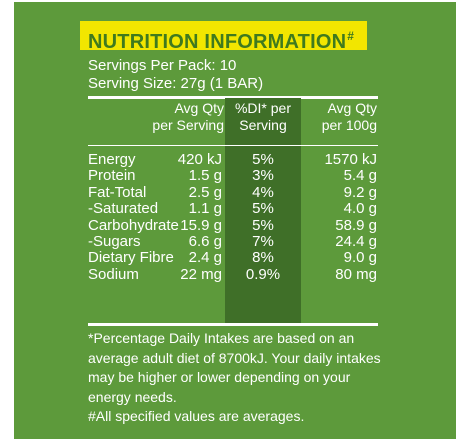 The height and width of the screenshot is (443, 470). I want to click on table-row: Fat-Total 2.5 g 4% 9.2 g, so click(232, 192).